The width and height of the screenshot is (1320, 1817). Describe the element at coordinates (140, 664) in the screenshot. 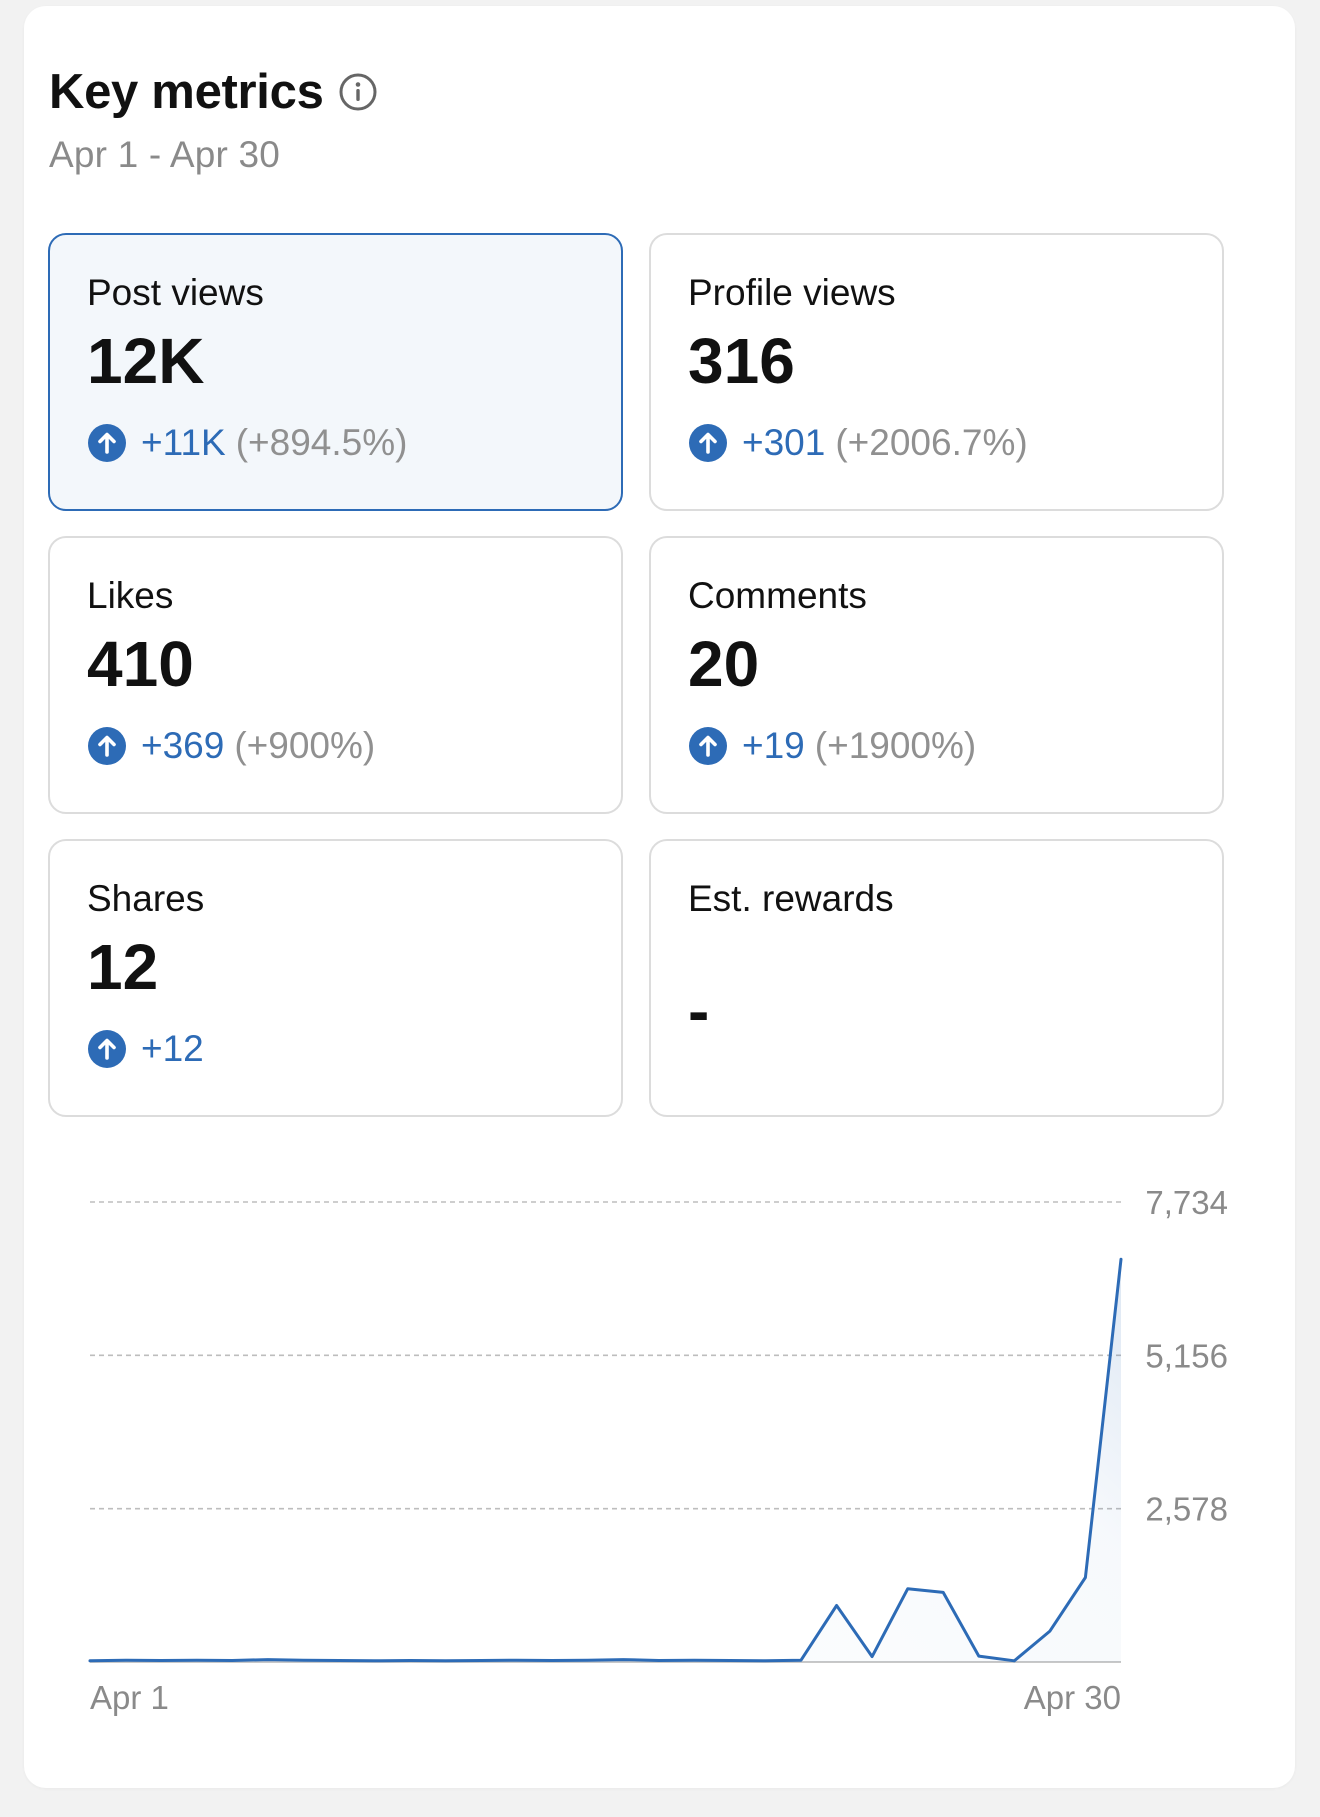

I see `metric-value: 410` at that location.